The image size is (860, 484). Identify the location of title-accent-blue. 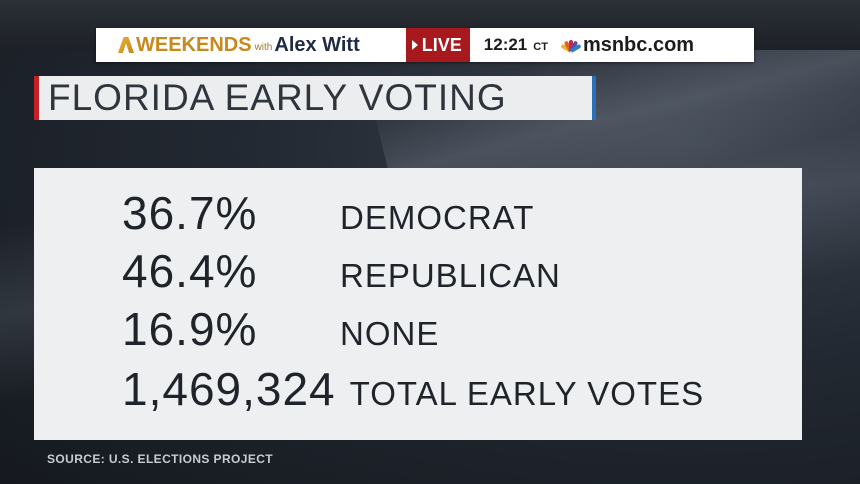
(594, 98).